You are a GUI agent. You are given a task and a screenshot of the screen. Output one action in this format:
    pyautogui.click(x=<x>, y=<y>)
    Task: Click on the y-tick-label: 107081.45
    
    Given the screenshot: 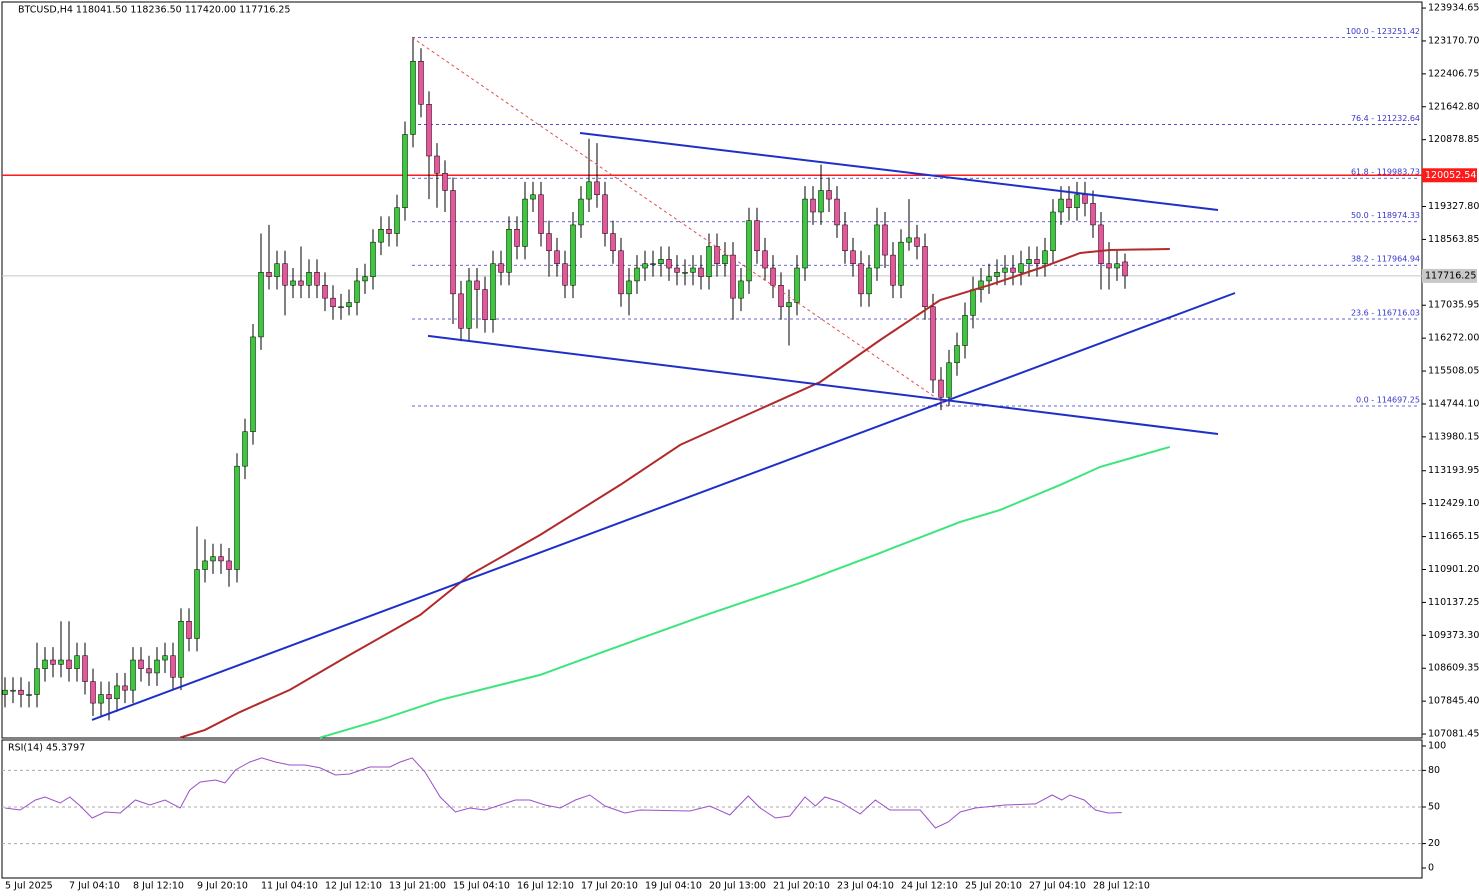 What is the action you would take?
    pyautogui.click(x=1453, y=734)
    